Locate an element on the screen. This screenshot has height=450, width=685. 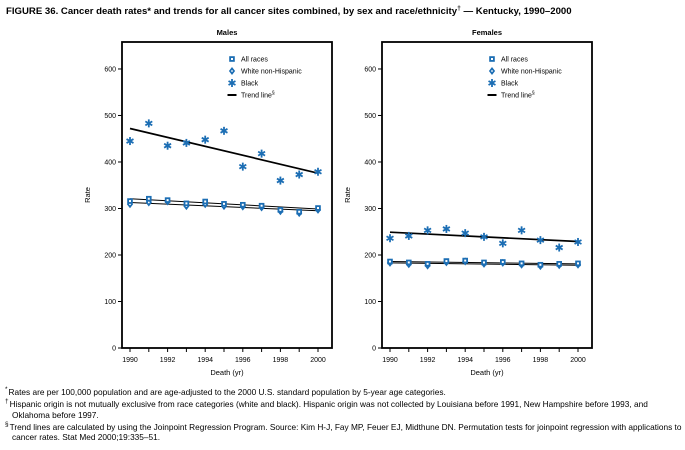
figure-title-suffix: — Kentucky, 1990–2000 is located at coordinates (516, 12).